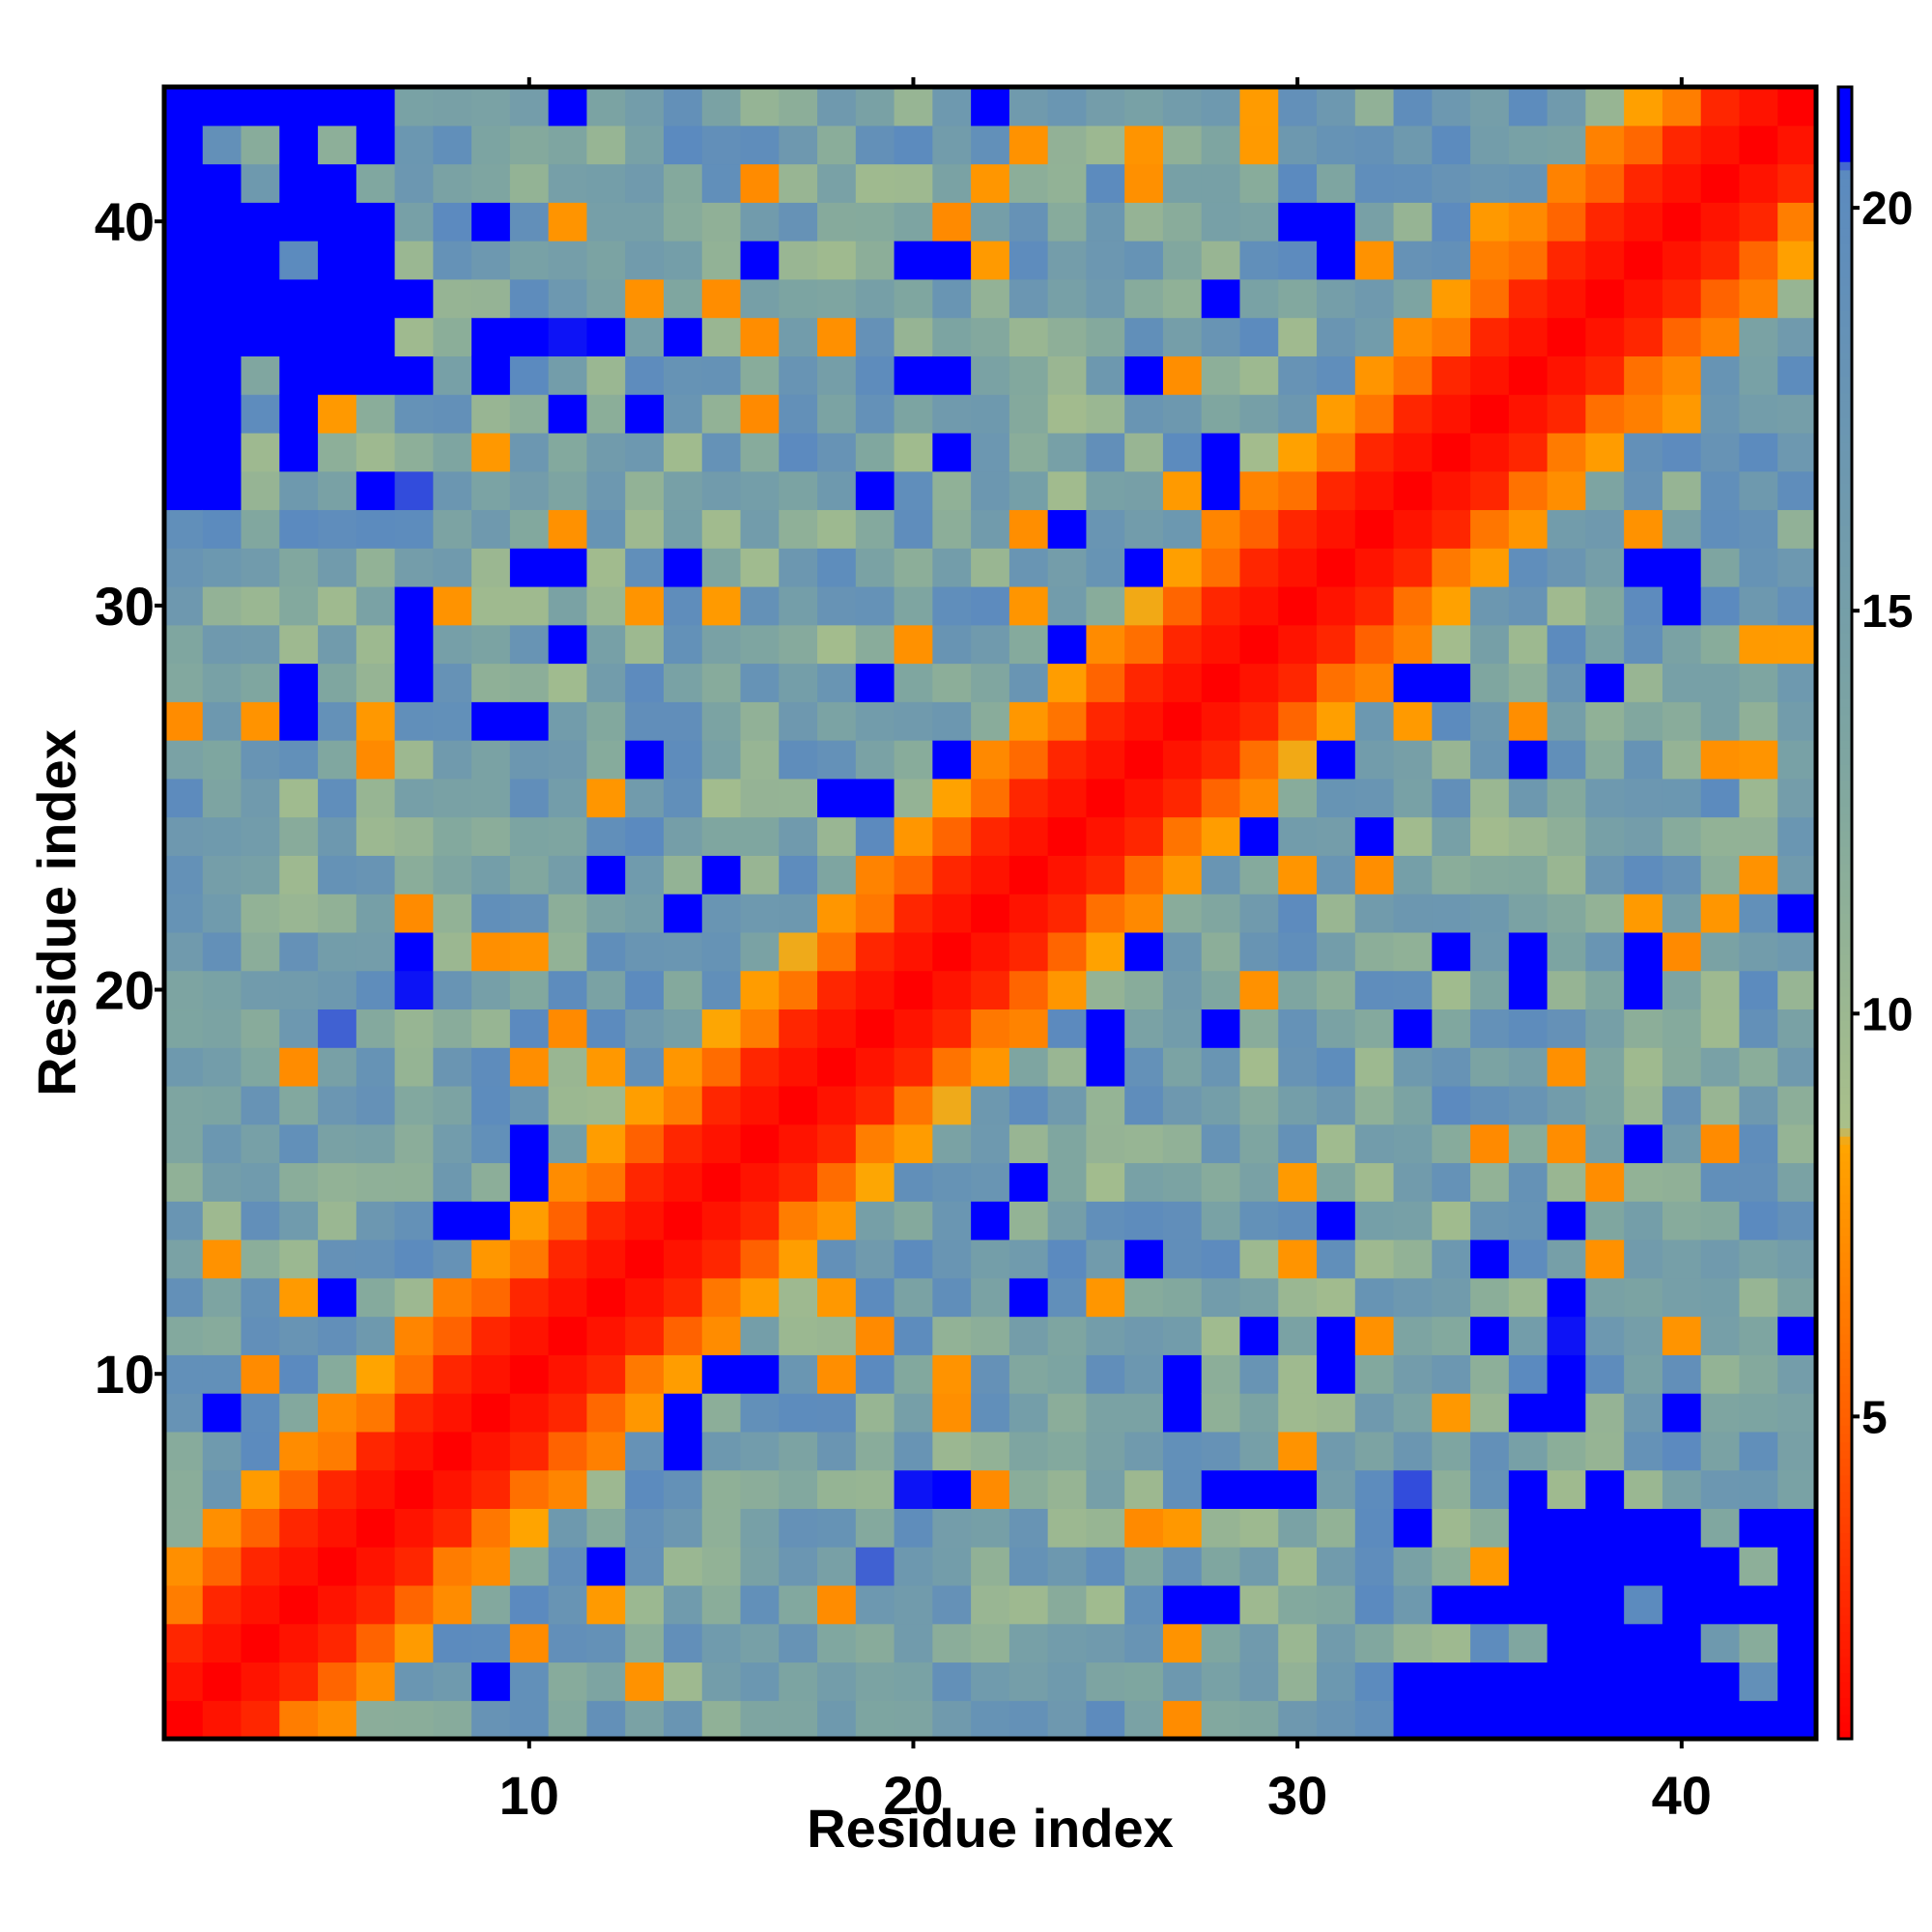 The height and width of the screenshot is (1932, 1932). What do you see at coordinates (1297, 1795) in the screenshot?
I see `x-tick-label: 30` at bounding box center [1297, 1795].